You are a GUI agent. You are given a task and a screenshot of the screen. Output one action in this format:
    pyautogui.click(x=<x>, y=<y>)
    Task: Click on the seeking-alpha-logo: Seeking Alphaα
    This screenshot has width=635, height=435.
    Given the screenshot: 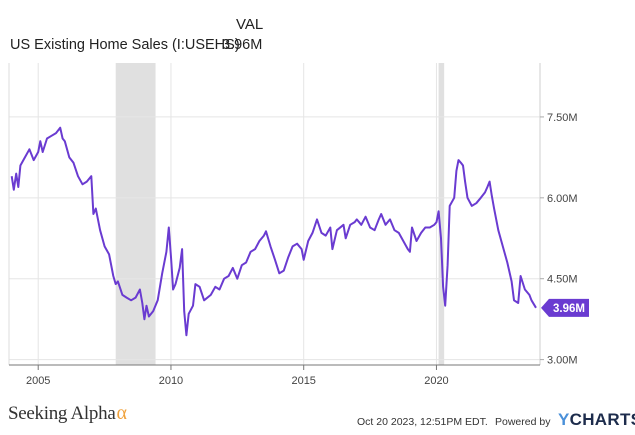 What is the action you would take?
    pyautogui.click(x=67, y=413)
    